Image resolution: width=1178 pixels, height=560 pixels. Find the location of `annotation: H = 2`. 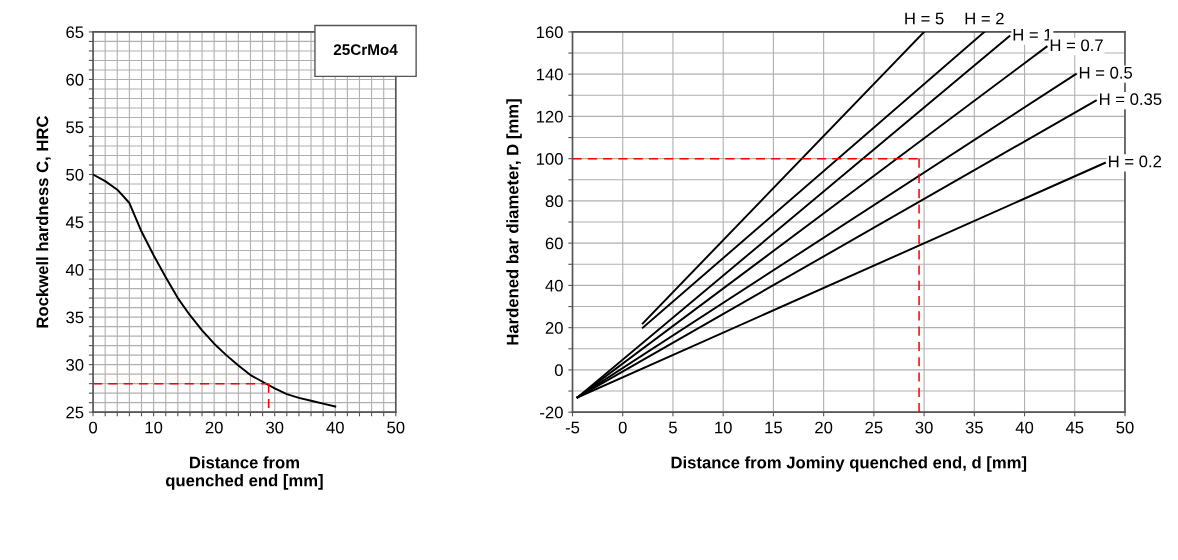

annotation: H = 2 is located at coordinates (984, 18).